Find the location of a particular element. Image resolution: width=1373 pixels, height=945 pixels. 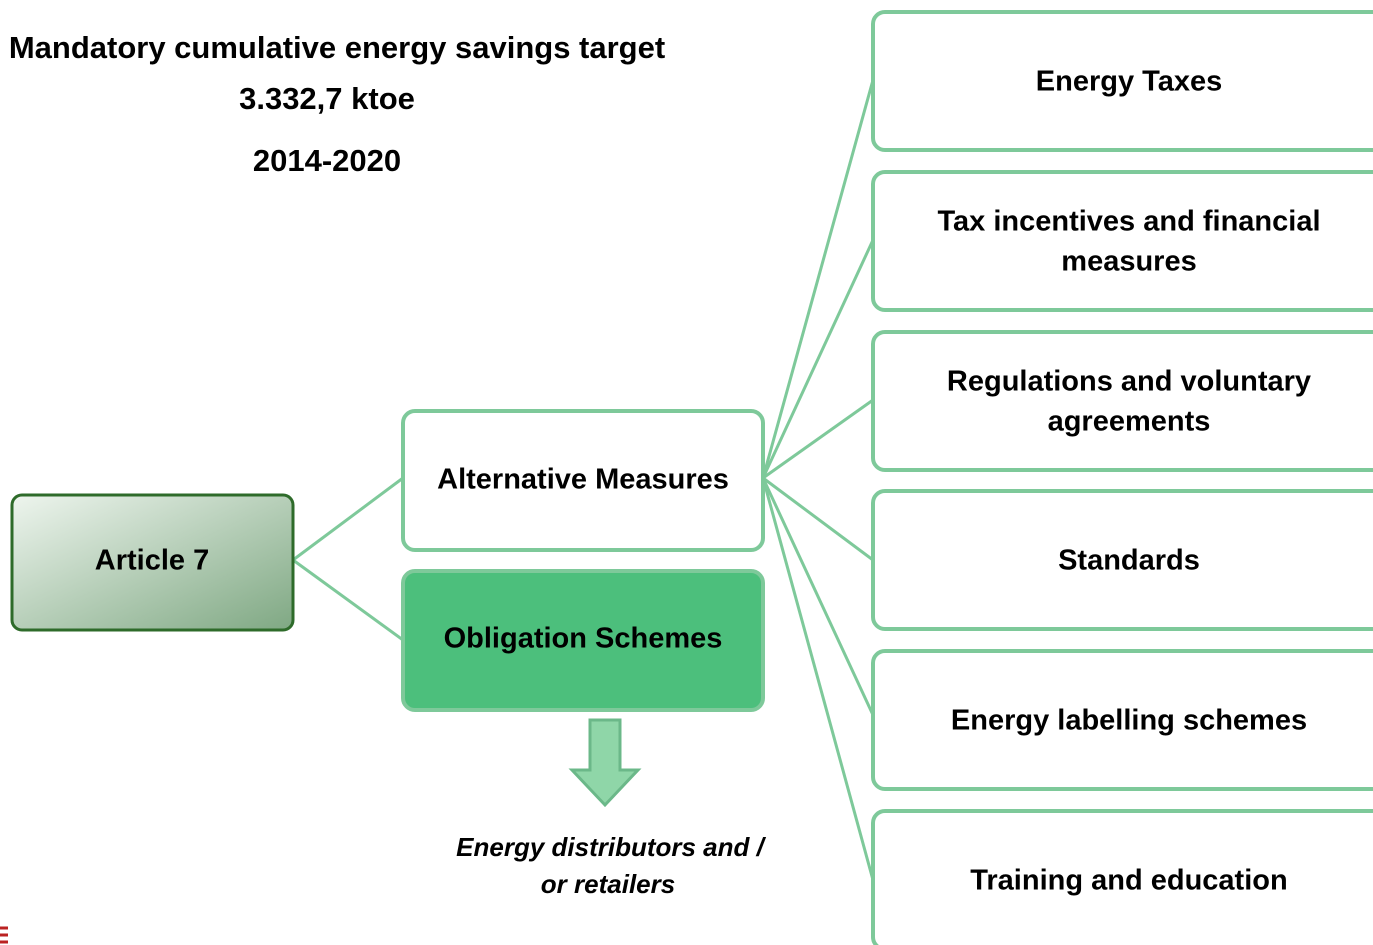

measure-label: Standards is located at coordinates (1129, 561).